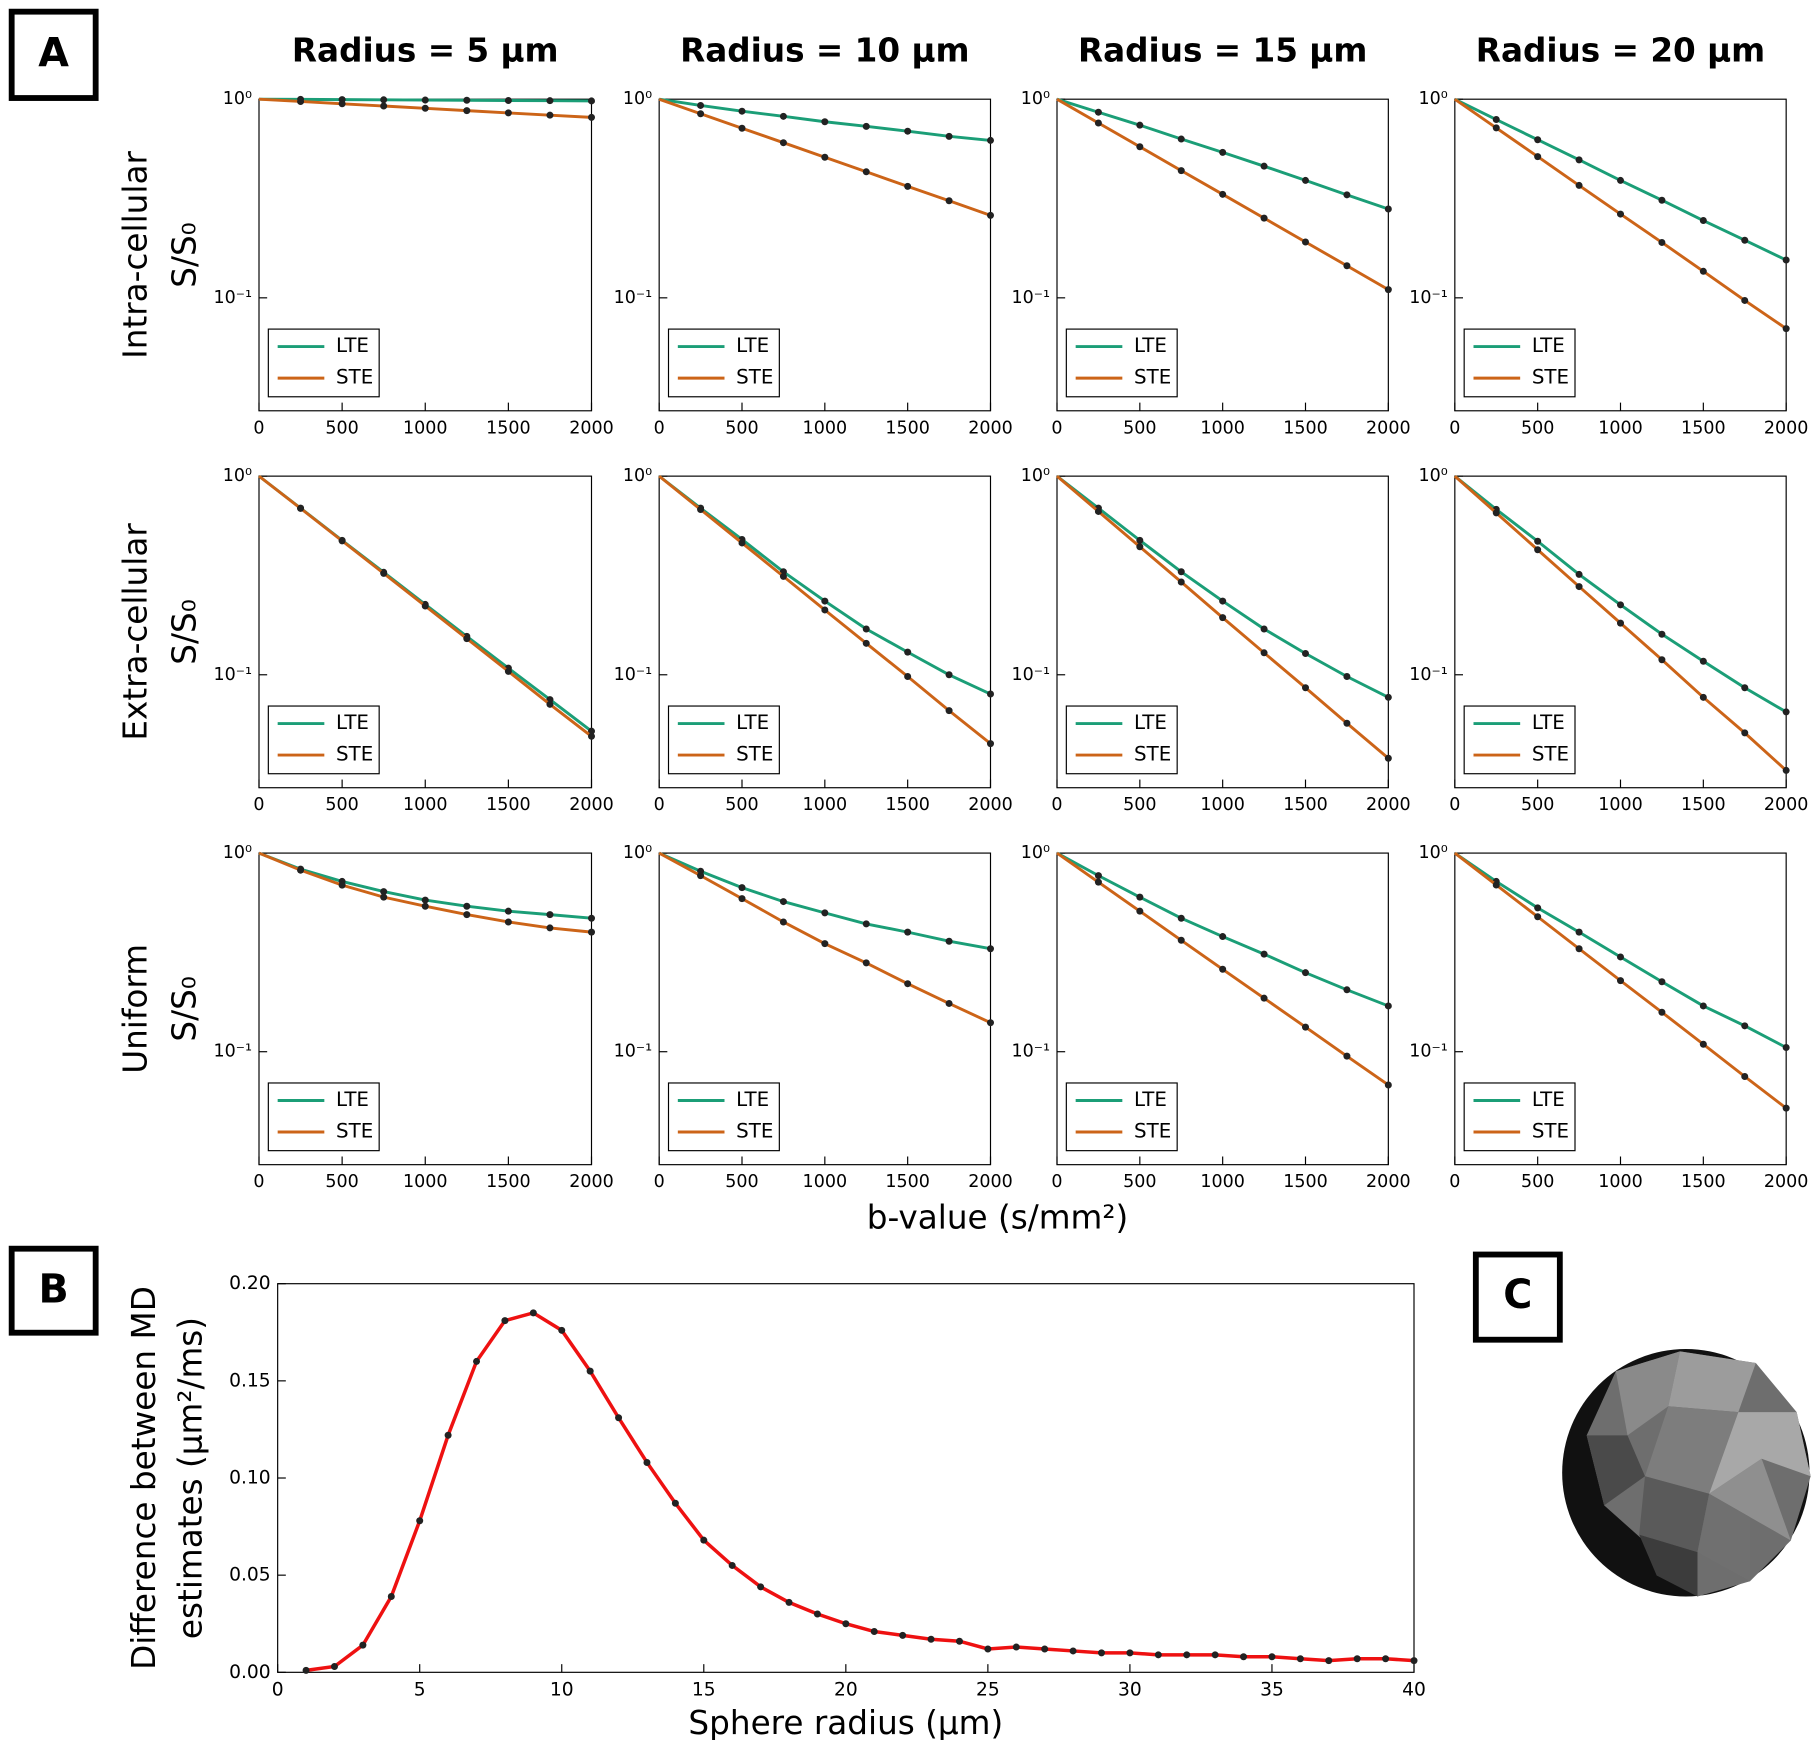 This screenshot has width=1820, height=1740. Describe the element at coordinates (846, 1689) in the screenshot. I see `x-tick-label: 20` at that location.